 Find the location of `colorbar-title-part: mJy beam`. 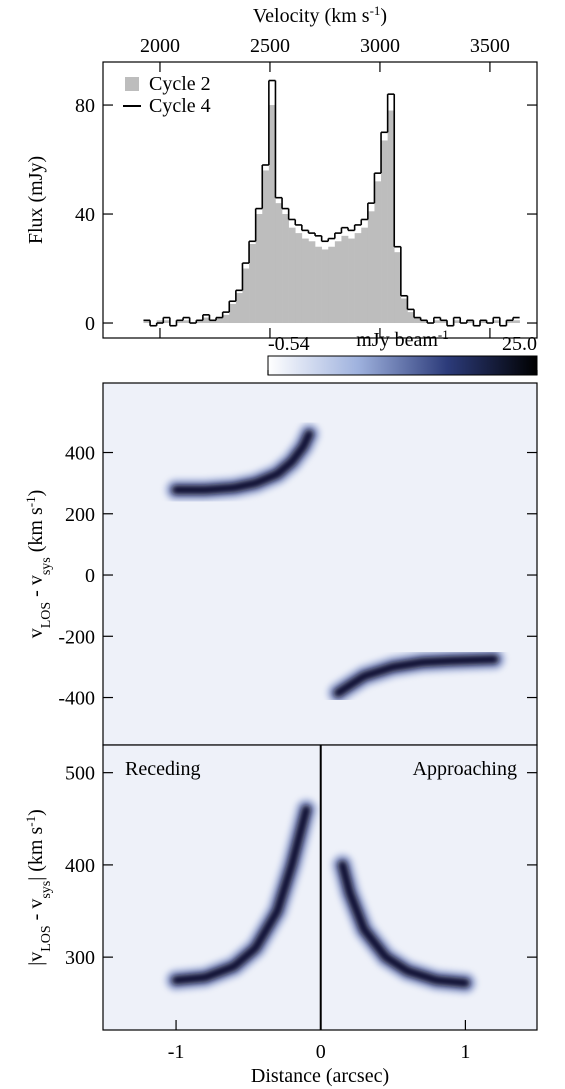

colorbar-title-part: mJy beam is located at coordinates (397, 340).